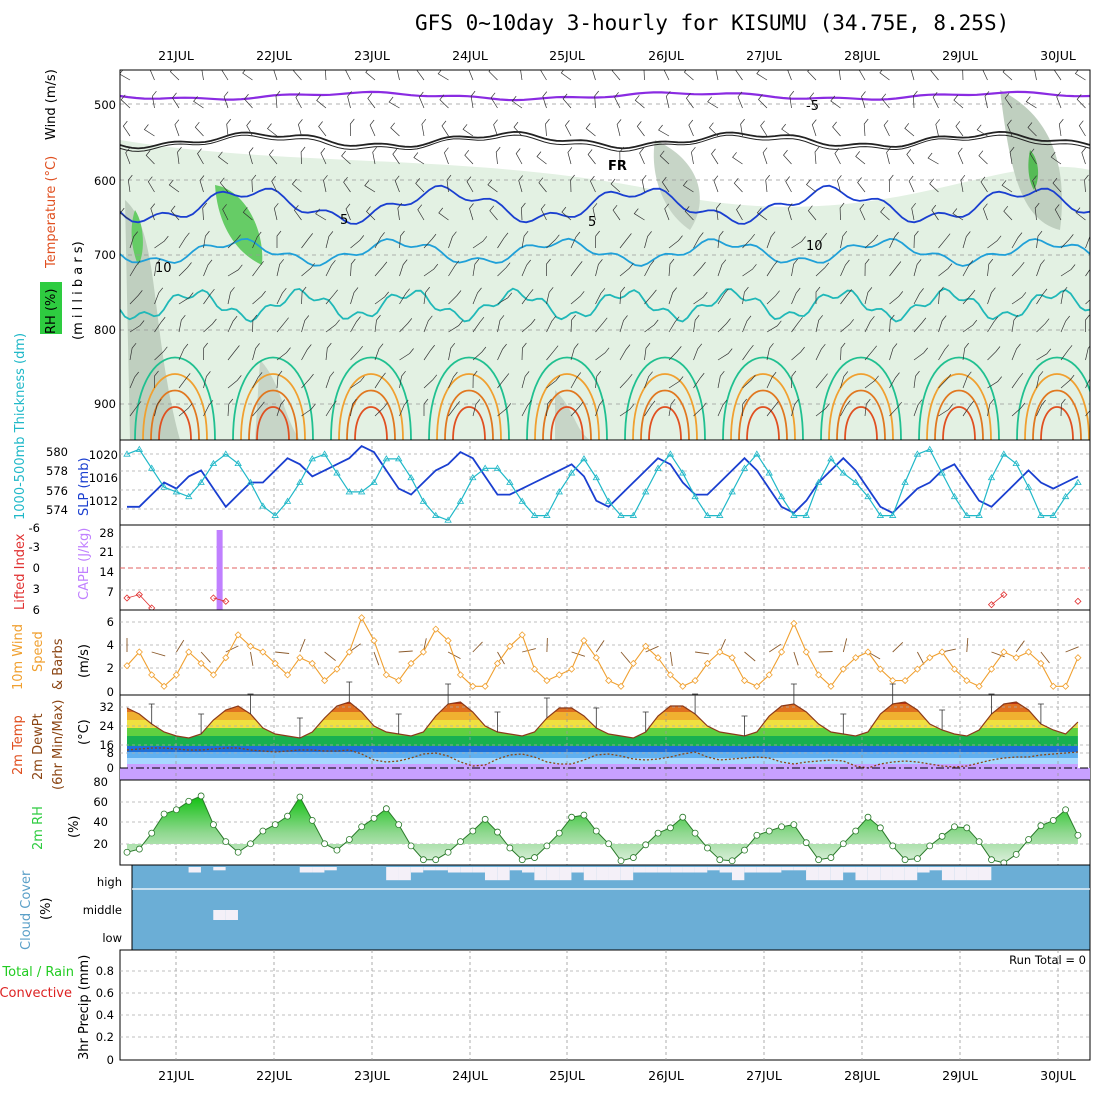 This screenshot has width=1100, height=1100. What do you see at coordinates (84, 564) in the screenshot?
I see `ylabel-cape: CAPE (J/kg)` at bounding box center [84, 564].